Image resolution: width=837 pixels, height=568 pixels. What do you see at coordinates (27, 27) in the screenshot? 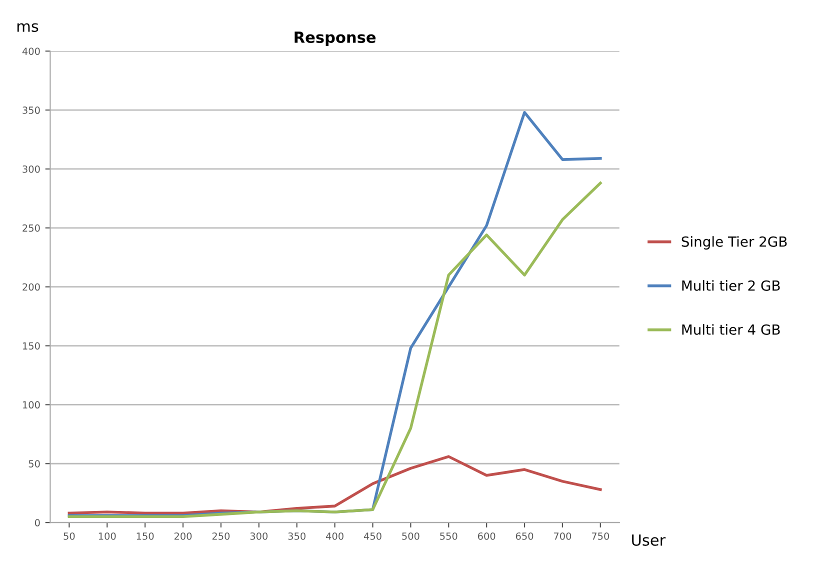
I see `y-axis-title: ms` at bounding box center [27, 27].